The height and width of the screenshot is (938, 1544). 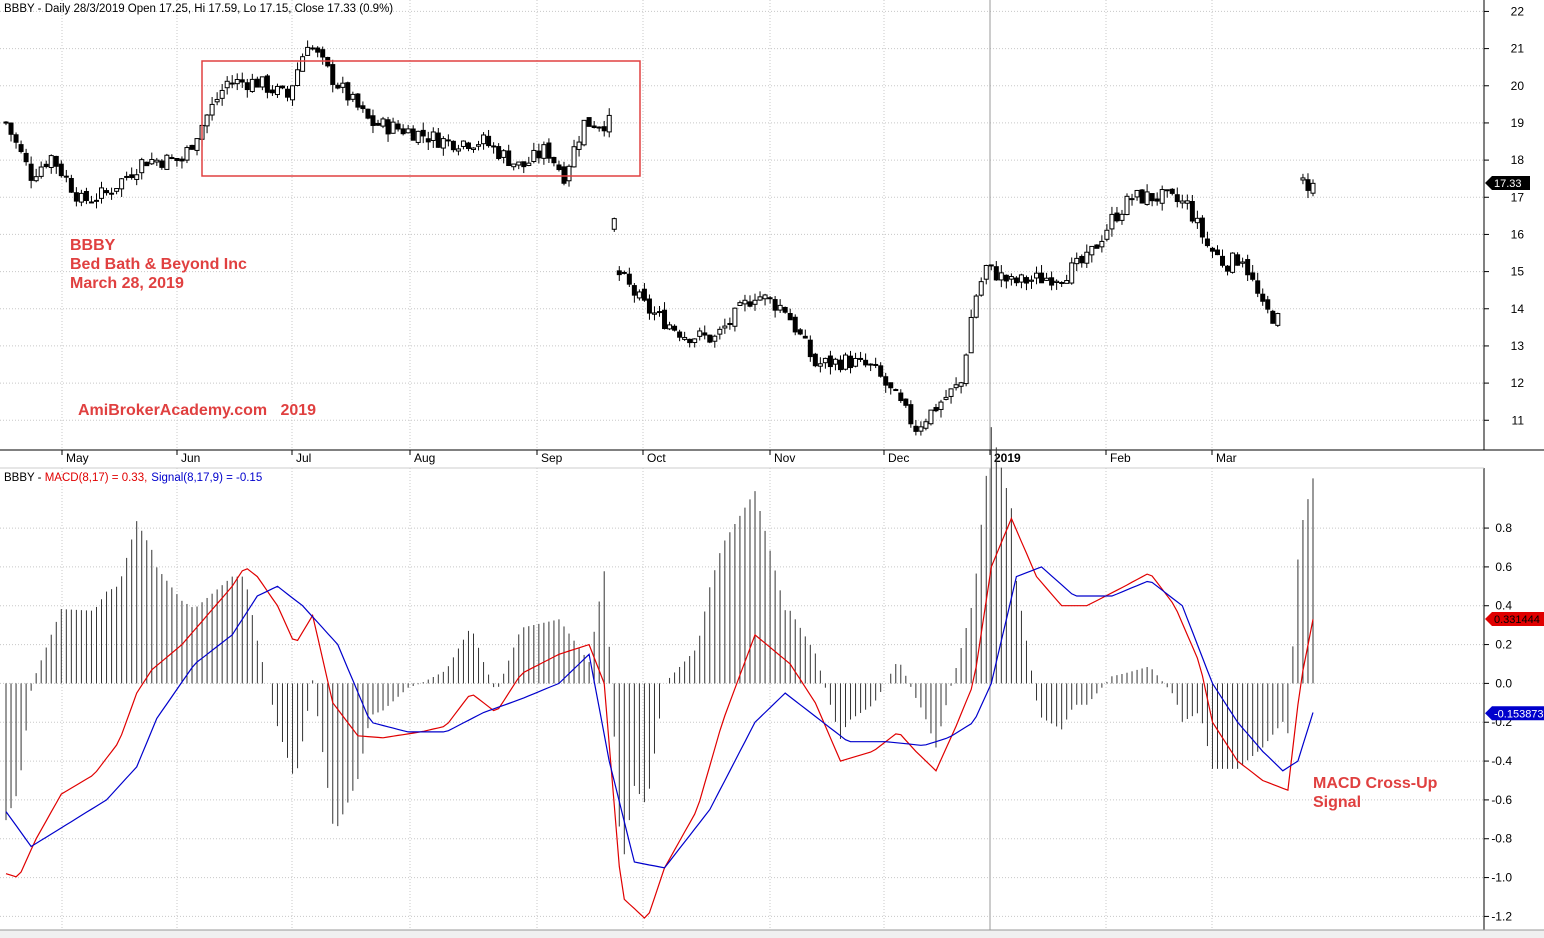 What do you see at coordinates (1518, 383) in the screenshot?
I see `price-y-tick-label: 12` at bounding box center [1518, 383].